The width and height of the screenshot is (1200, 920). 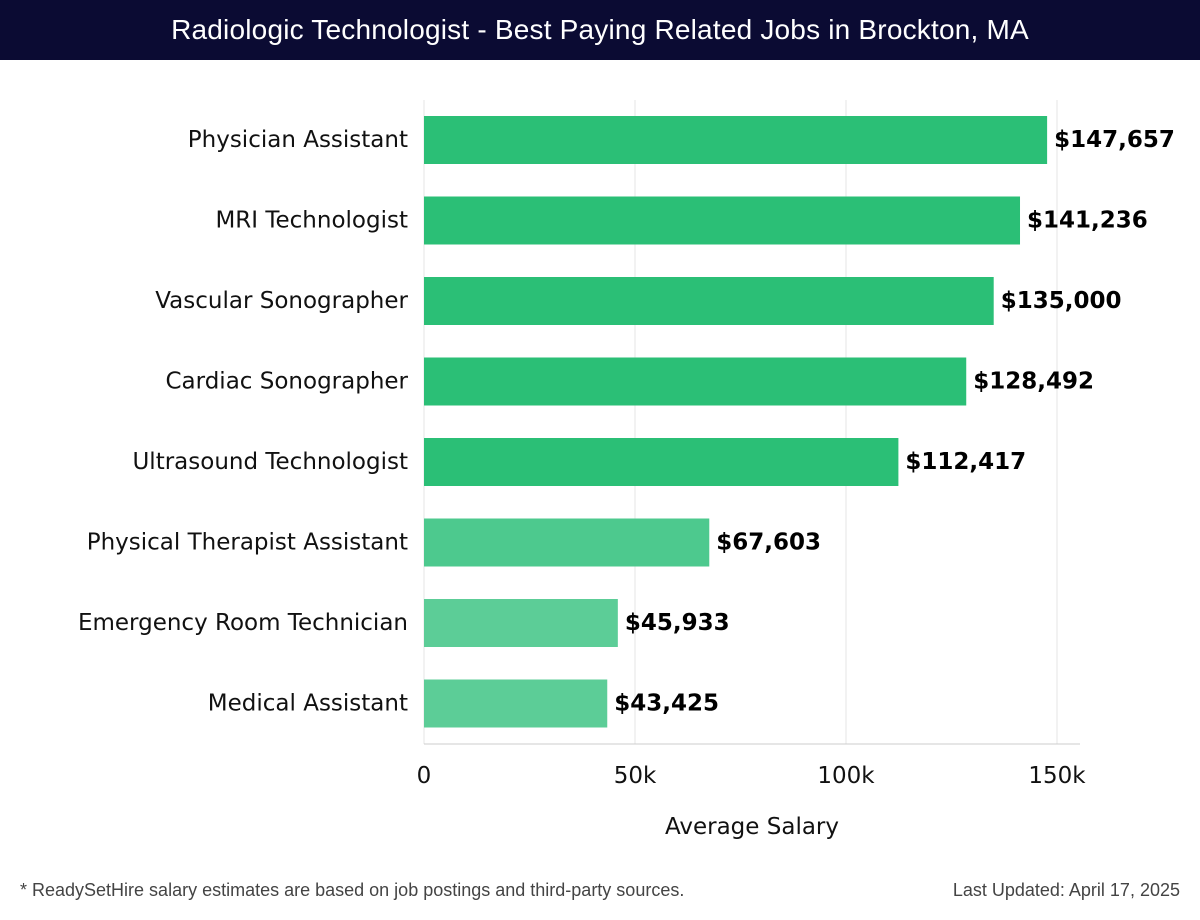 I want to click on value-label: $135,000, so click(x=1061, y=301).